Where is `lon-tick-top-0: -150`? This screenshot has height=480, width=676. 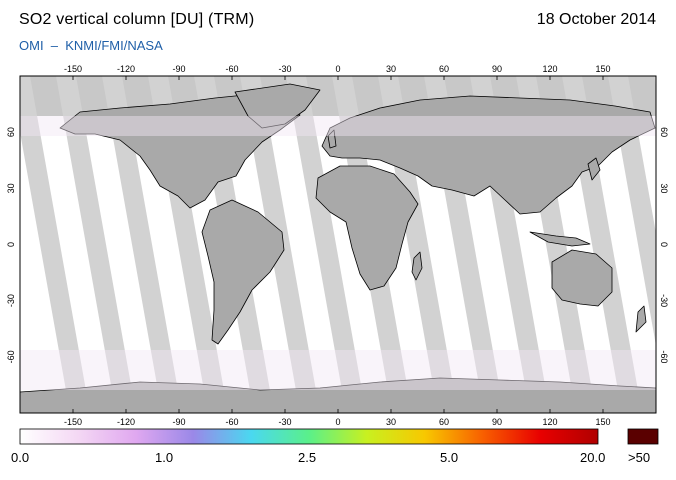 lon-tick-top-0: -150 is located at coordinates (73, 69).